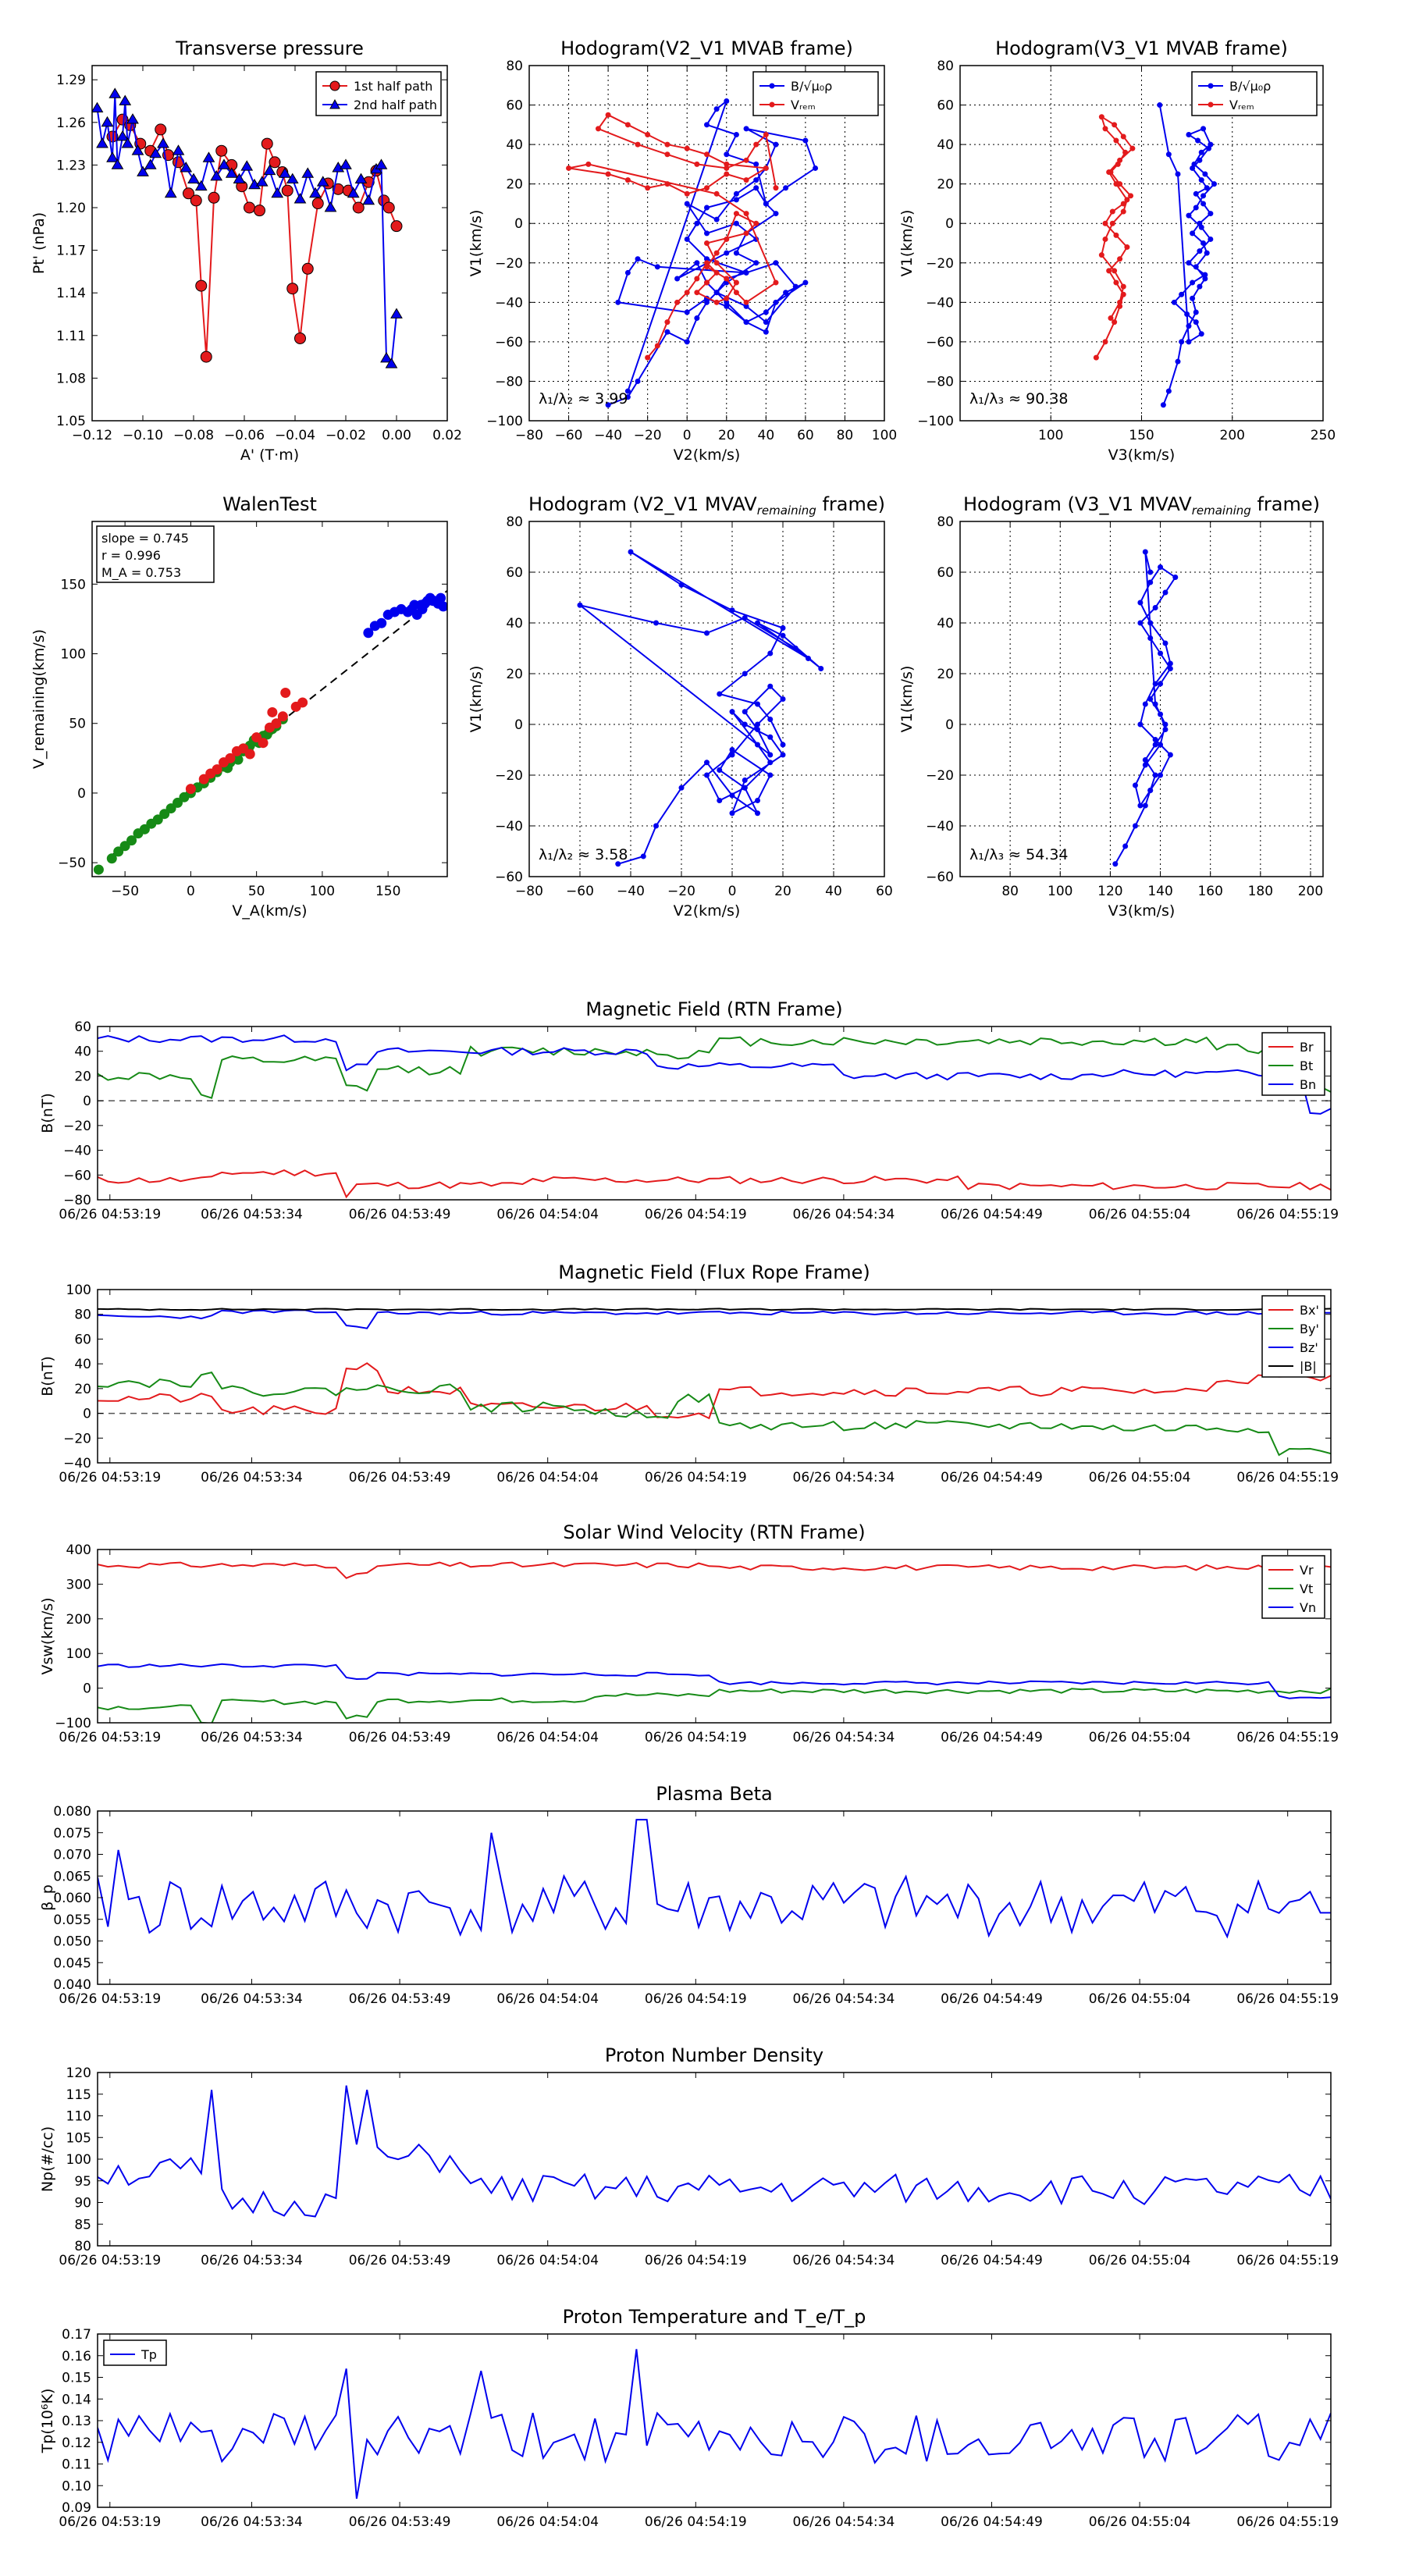  Describe the element at coordinates (696, 2522) in the screenshot. I see `x-tick-label: 06/26 04:54:19` at that location.